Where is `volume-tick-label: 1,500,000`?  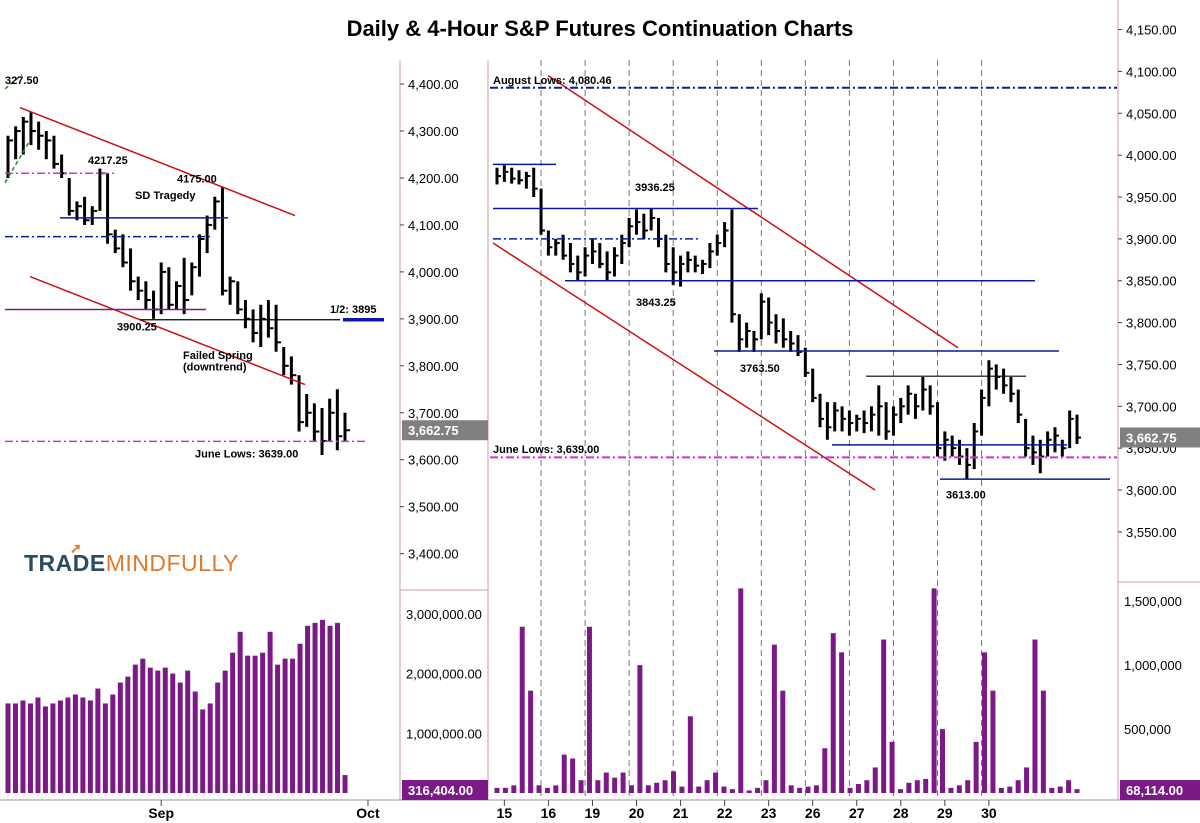 volume-tick-label: 1,500,000 is located at coordinates (1153, 601).